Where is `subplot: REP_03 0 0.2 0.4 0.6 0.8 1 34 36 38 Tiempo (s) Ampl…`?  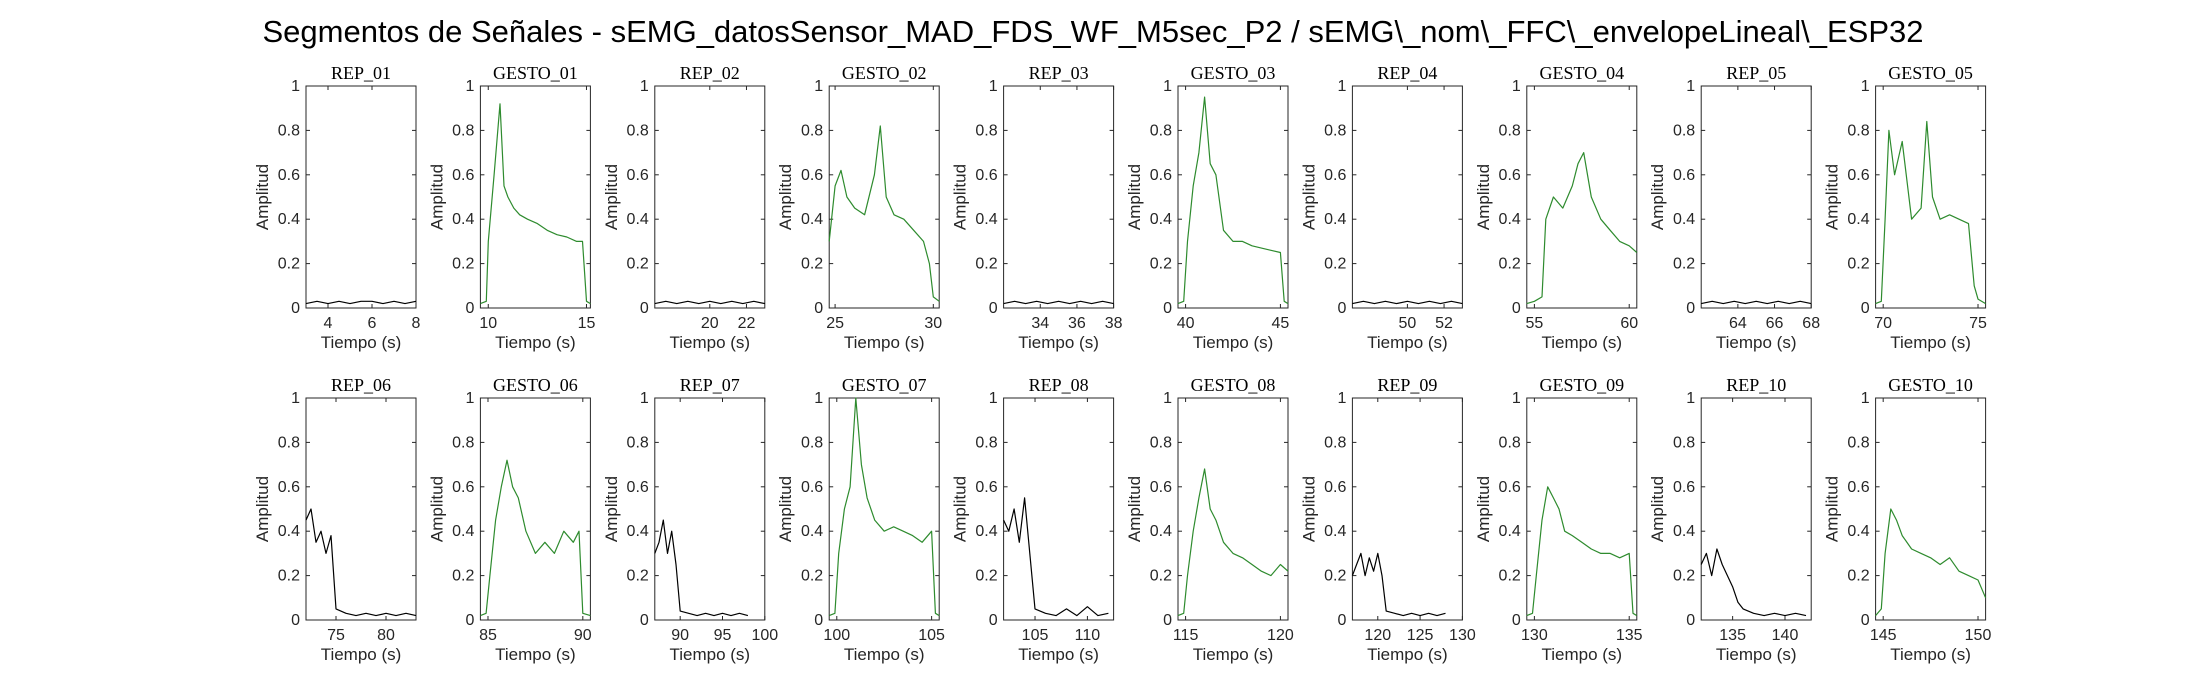
subplot: REP_03 0 0.2 0.4 0.6 0.8 1 34 36 38 Tiempo (s) Ampl… is located at coordinates (1037, 207).